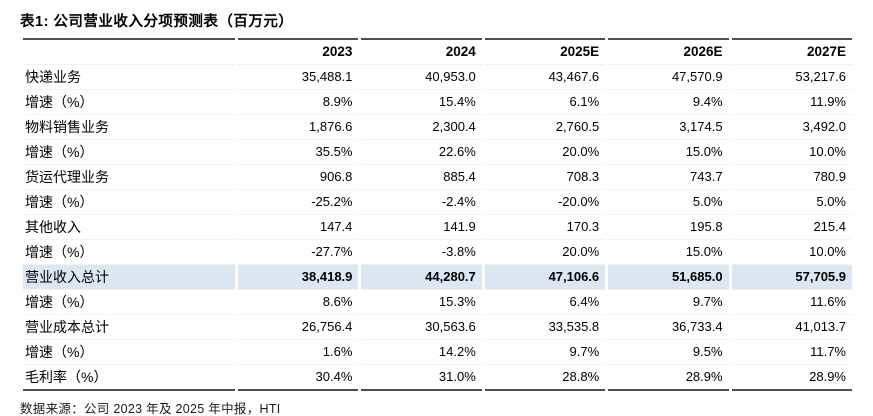 The width and height of the screenshot is (873, 416). Describe the element at coordinates (298, 227) in the screenshot. I see `value-cell: 147.4` at that location.